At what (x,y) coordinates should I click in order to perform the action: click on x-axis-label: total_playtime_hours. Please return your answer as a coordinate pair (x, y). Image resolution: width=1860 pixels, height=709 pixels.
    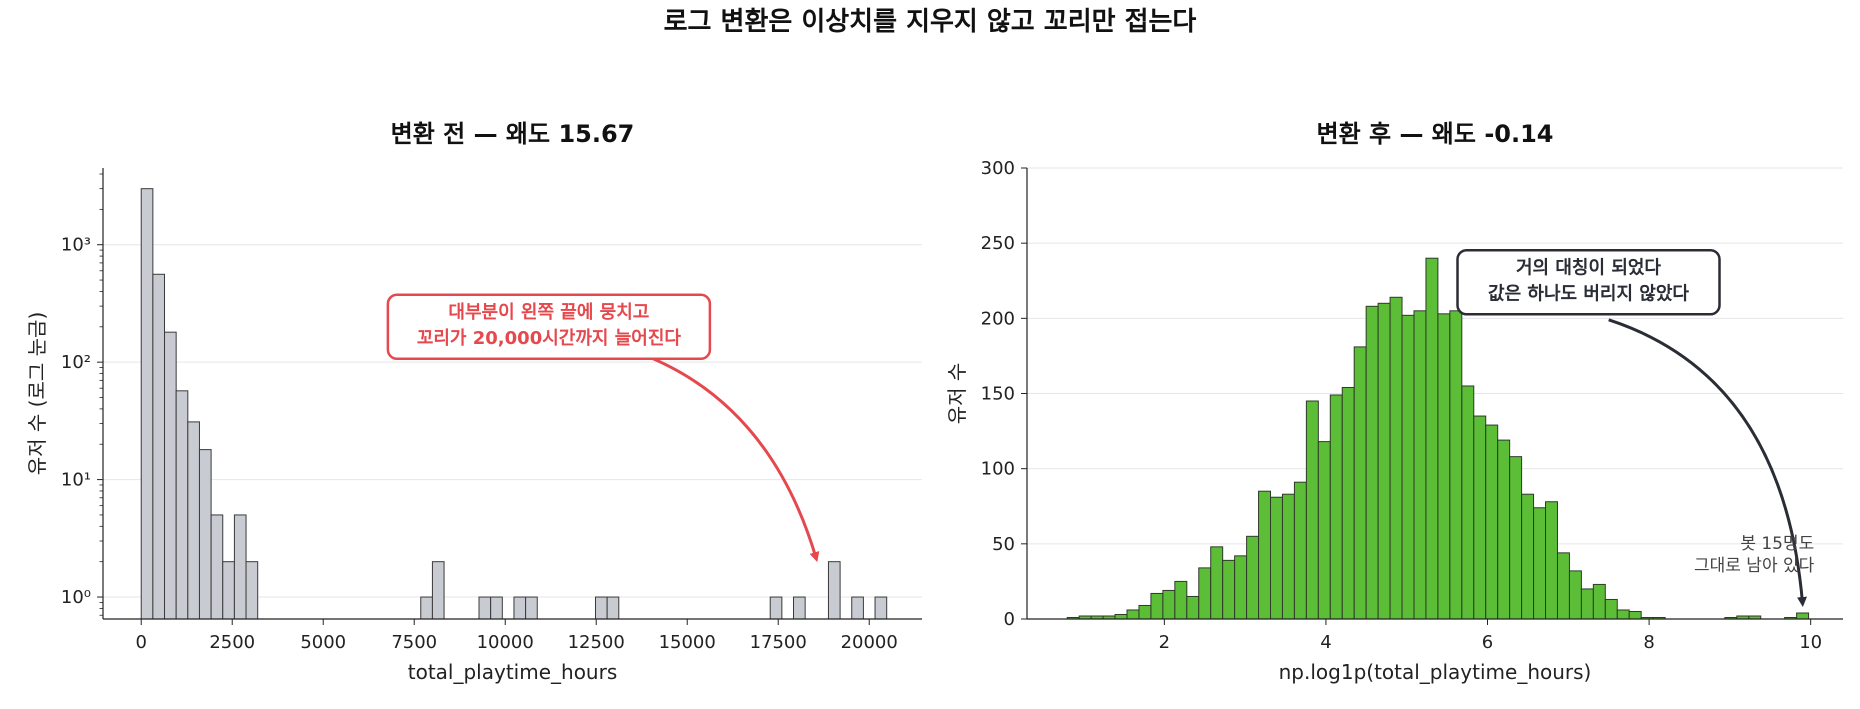
    Looking at the image, I should click on (513, 672).